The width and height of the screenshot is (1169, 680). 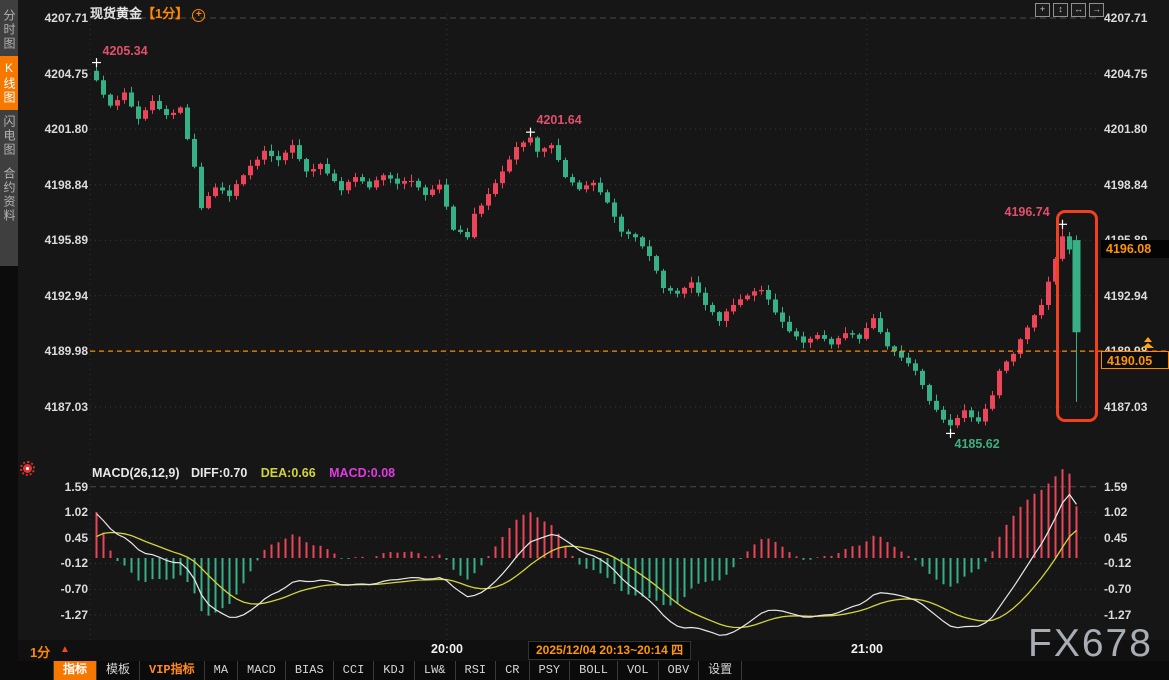 I want to click on shift-right-icon: →, so click(x=1096, y=10).